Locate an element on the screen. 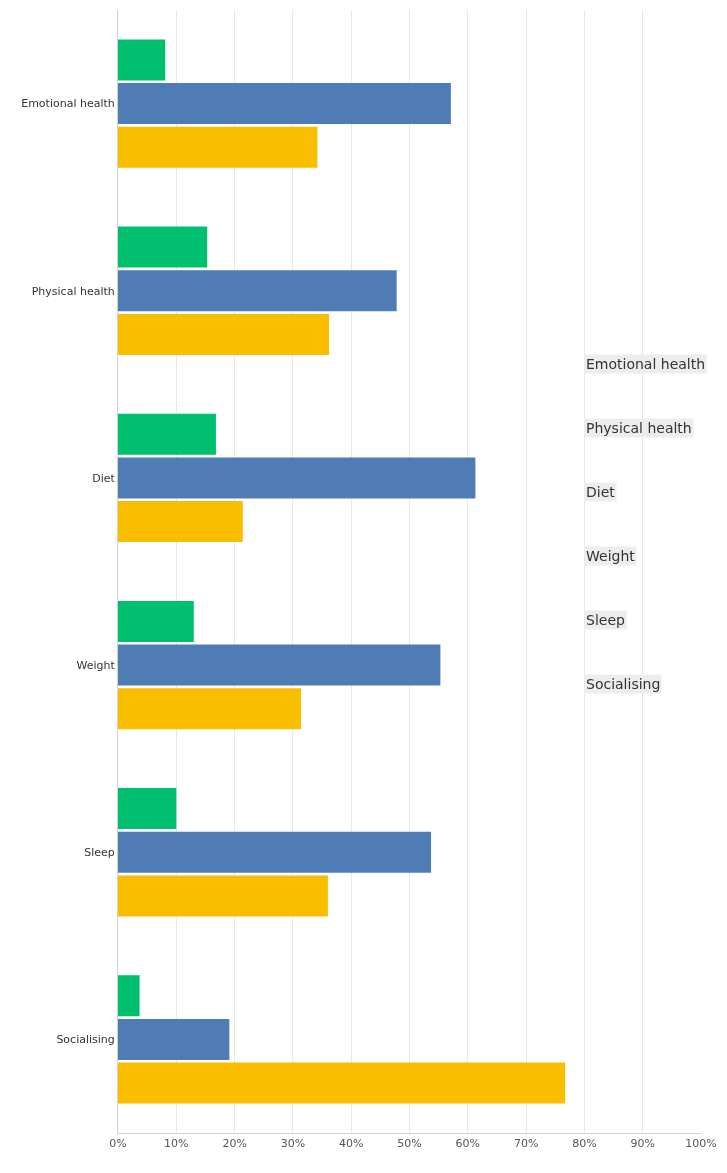 This screenshot has height=1173, width=727. x-tick-label: 70% is located at coordinates (526, 1144).